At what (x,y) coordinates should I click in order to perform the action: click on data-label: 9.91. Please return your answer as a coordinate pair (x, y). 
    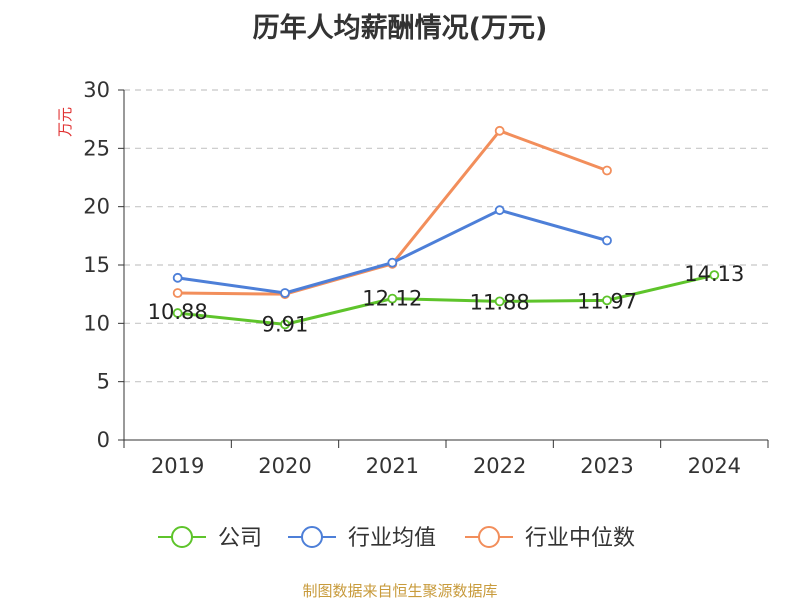
    Looking at the image, I should click on (285, 324).